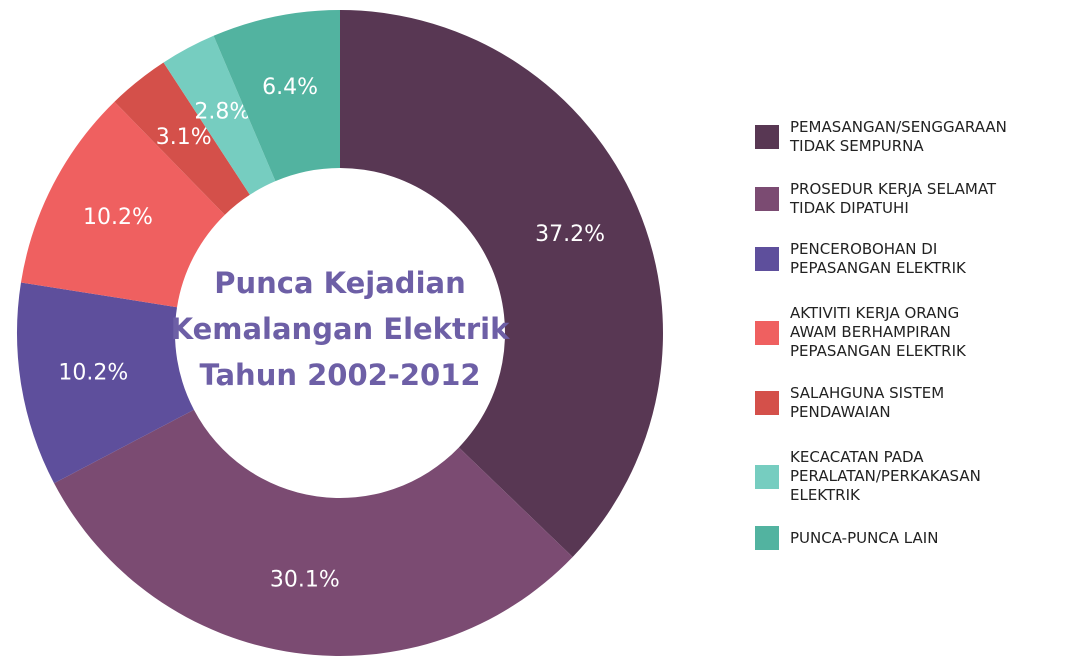 The height and width of the screenshot is (656, 1074). I want to click on value-label: 2.8%, so click(222, 111).